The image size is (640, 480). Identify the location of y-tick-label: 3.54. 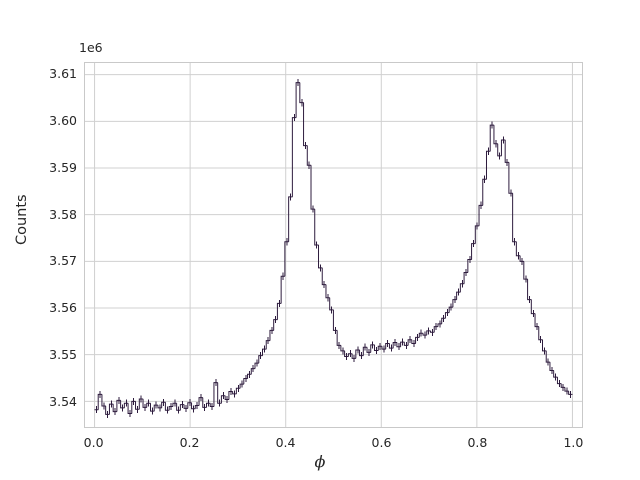
(63, 402).